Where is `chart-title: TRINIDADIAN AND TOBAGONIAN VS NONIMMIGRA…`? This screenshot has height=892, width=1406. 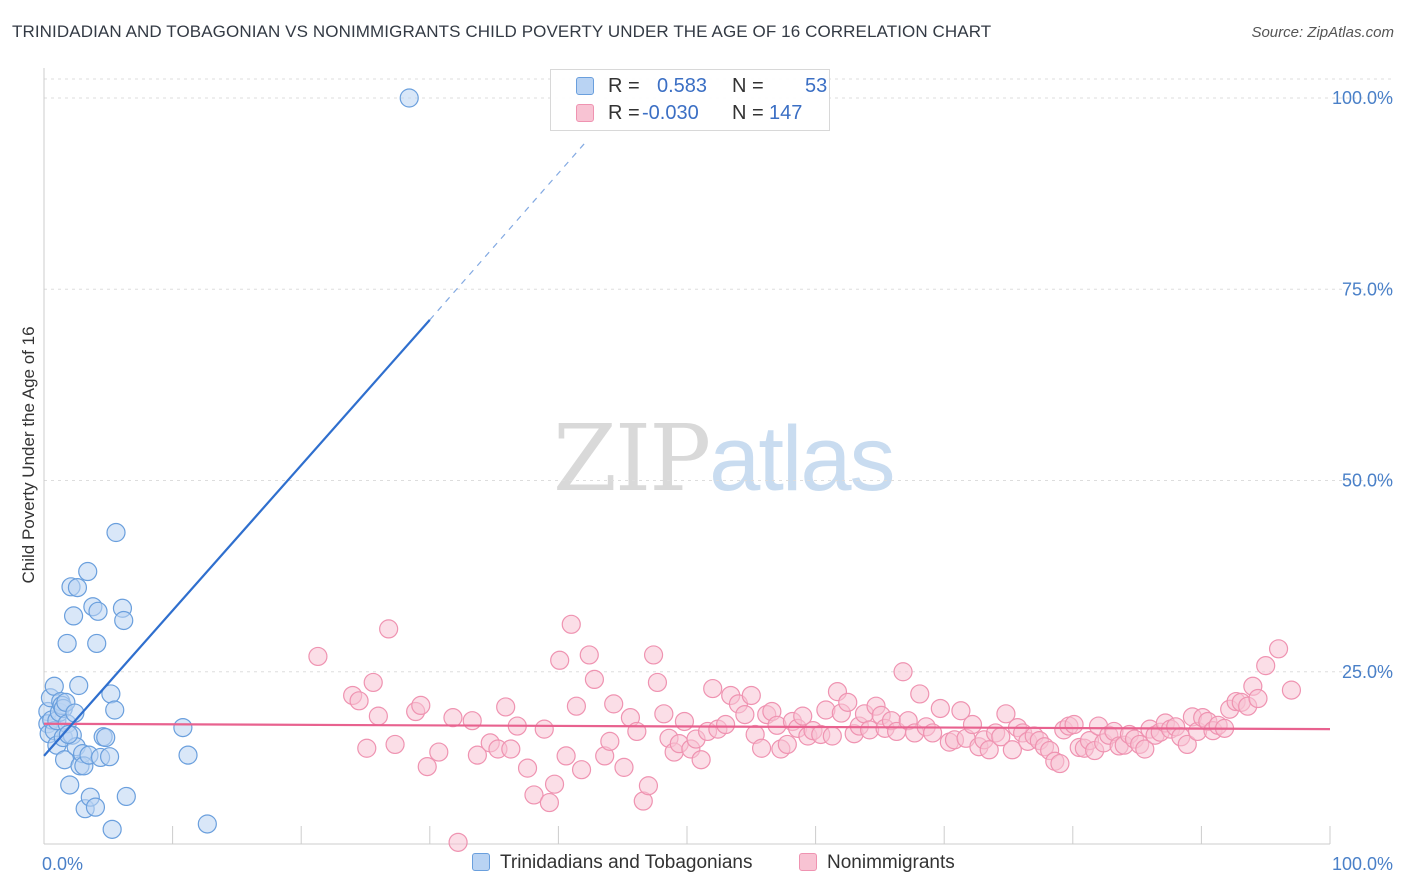
chart-title: TRINIDADIAN AND TOBAGONIAN VS NONIMMIGRA… is located at coordinates (502, 31).